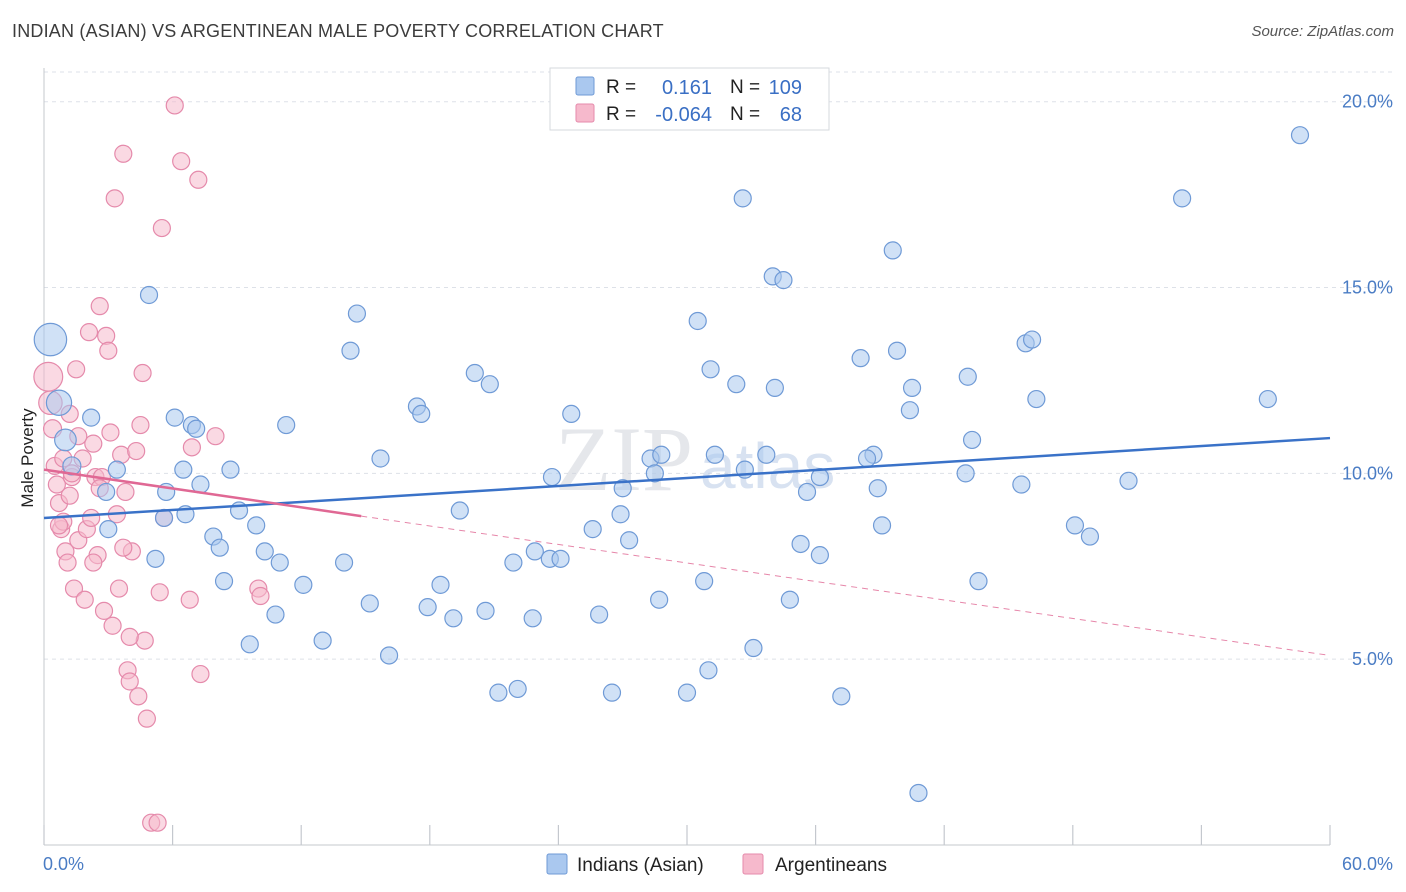  Describe the element at coordinates (695, 459) in the screenshot. I see `watermark: ZIP atlas` at that location.